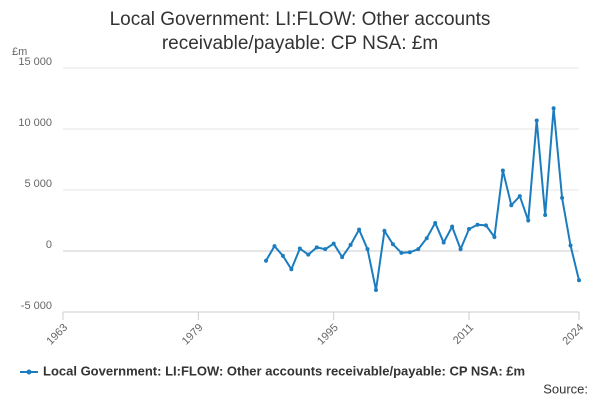 Image resolution: width=600 pixels, height=400 pixels. What do you see at coordinates (328, 335) in the screenshot?
I see `x-tick-label: 1995` at bounding box center [328, 335].